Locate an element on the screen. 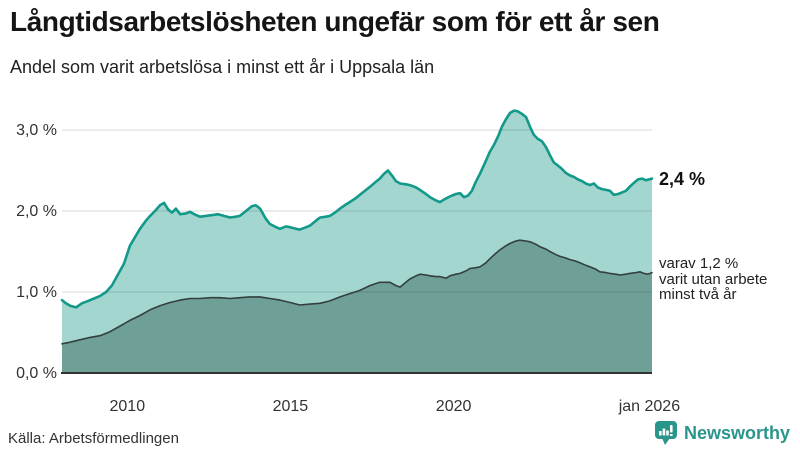 The width and height of the screenshot is (800, 450). y-axis-label: 1,0 % is located at coordinates (36, 292).